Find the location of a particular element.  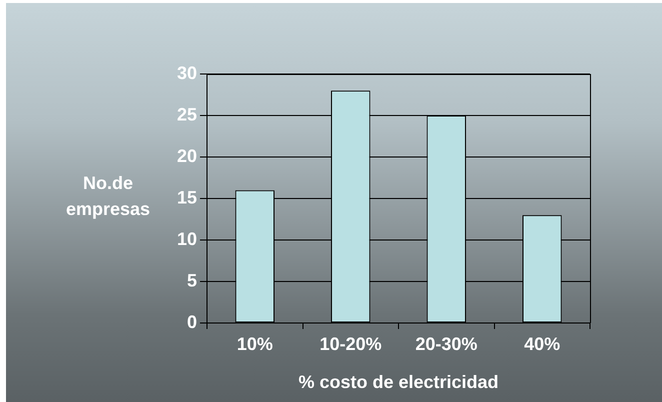

y-tick-label: 0 is located at coordinates (191, 322).